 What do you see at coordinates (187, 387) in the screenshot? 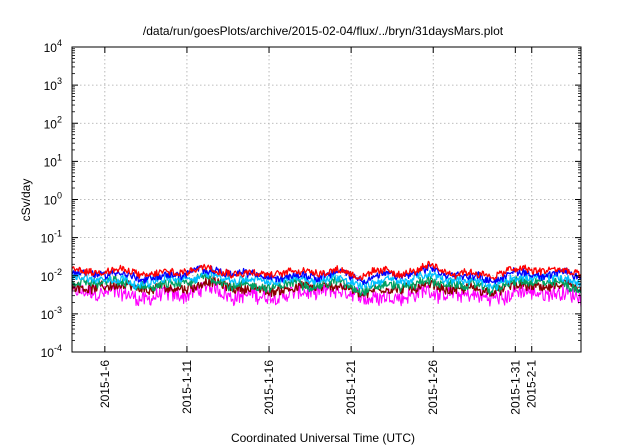
I see `x-tick-label: 2015-1-11` at bounding box center [187, 387].